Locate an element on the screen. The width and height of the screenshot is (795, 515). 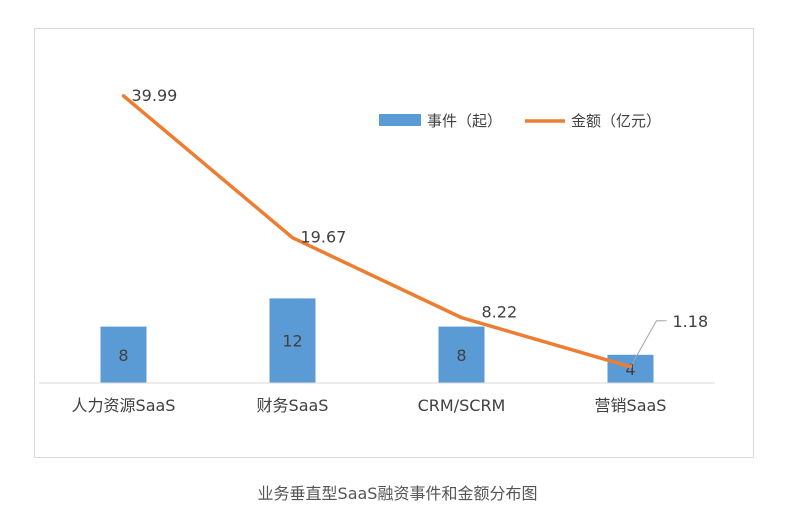
x-tick-label-3: 营销SaaS is located at coordinates (631, 405).